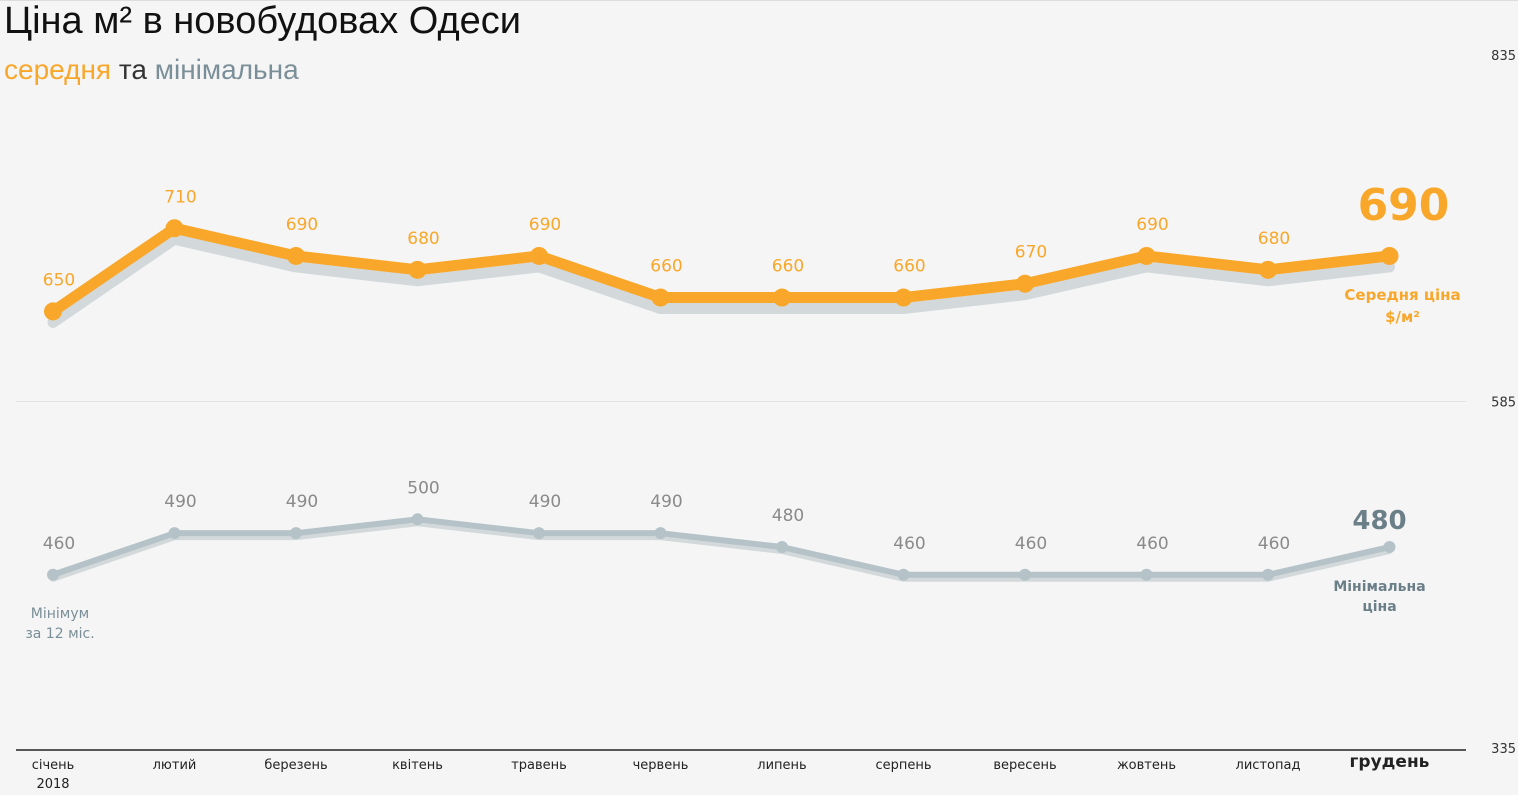  What do you see at coordinates (781, 765) in the screenshot?
I see `x-tick-label: липень` at bounding box center [781, 765].